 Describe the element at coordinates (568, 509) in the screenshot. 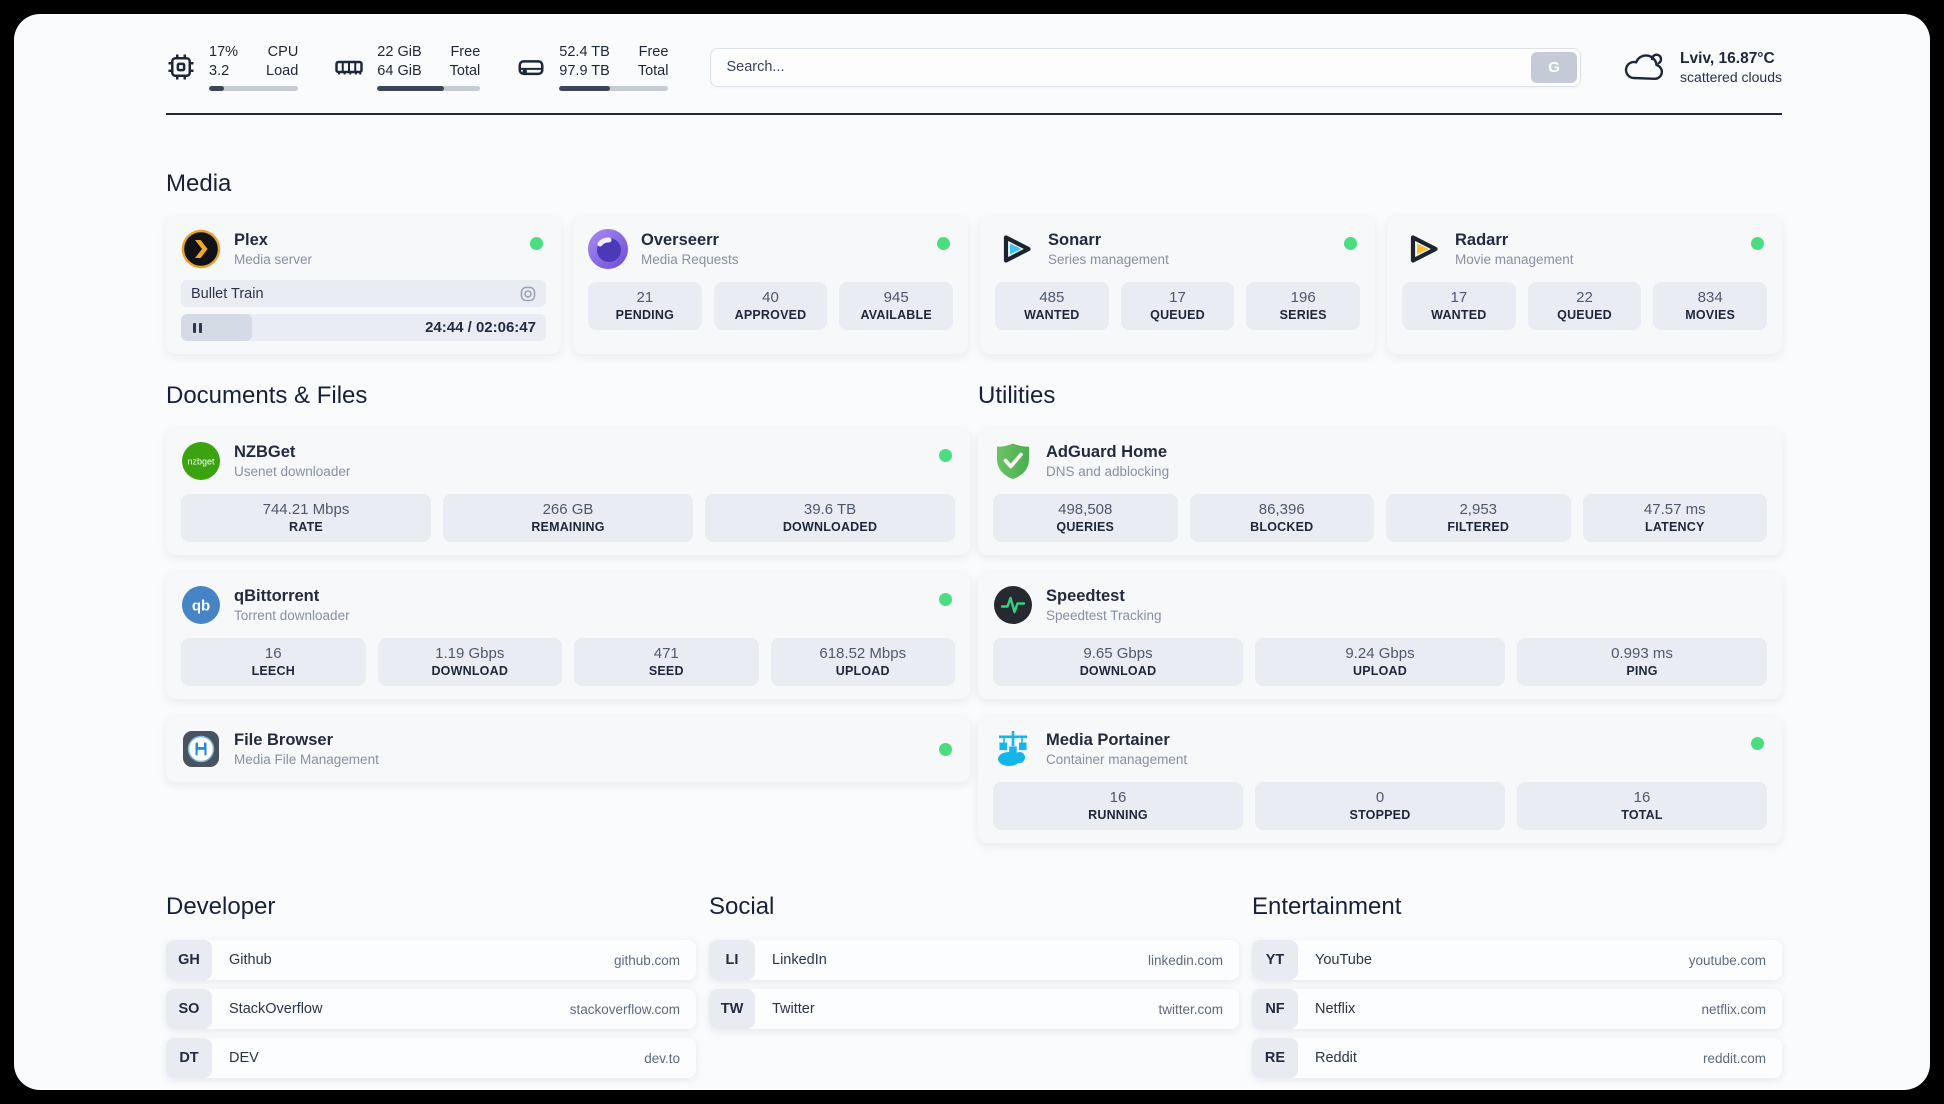

I see `stat-value: 266 GB` at that location.